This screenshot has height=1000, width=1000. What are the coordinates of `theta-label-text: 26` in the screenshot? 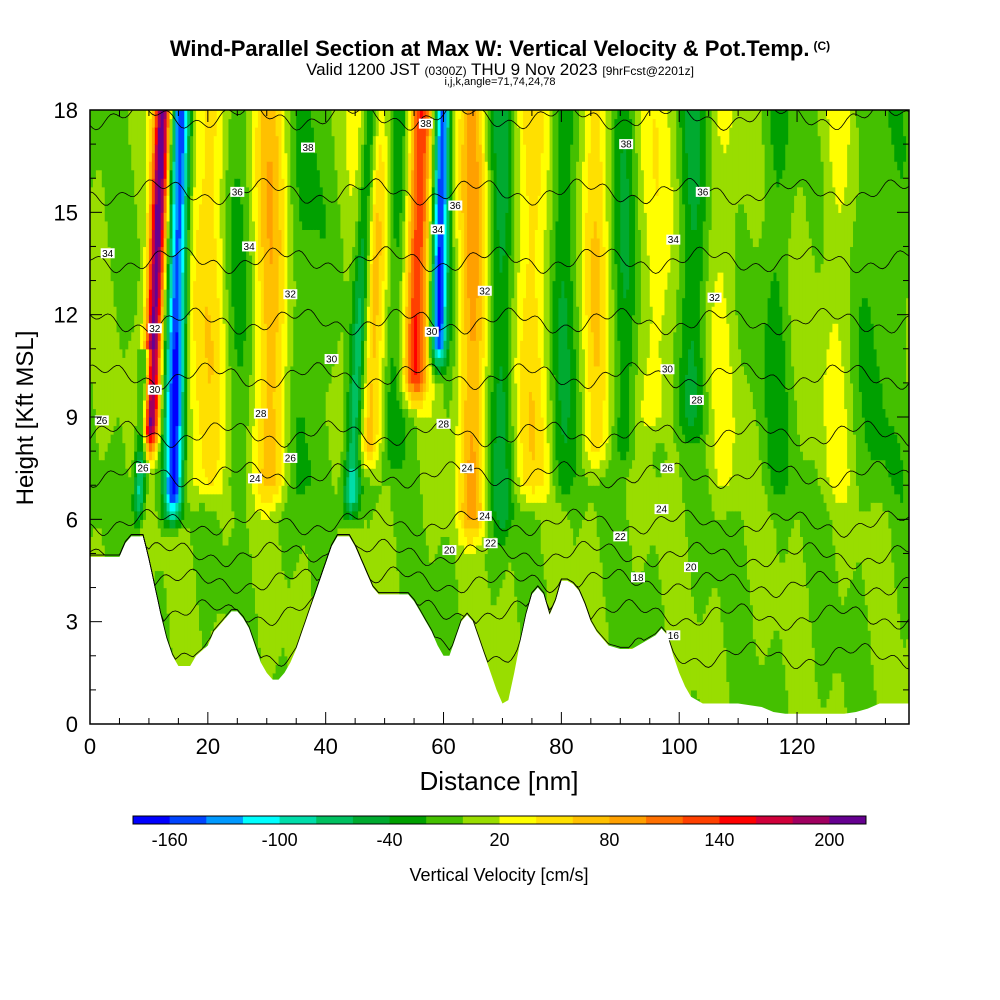 It's located at (291, 458).